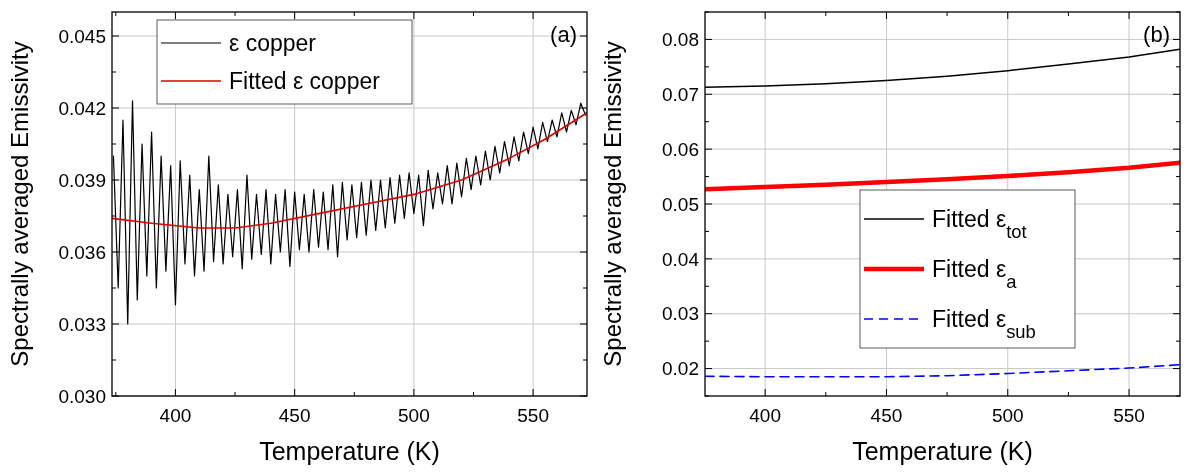 This screenshot has height=474, width=1186. What do you see at coordinates (680, 314) in the screenshot?
I see `y-tick-label: 0.03` at bounding box center [680, 314].